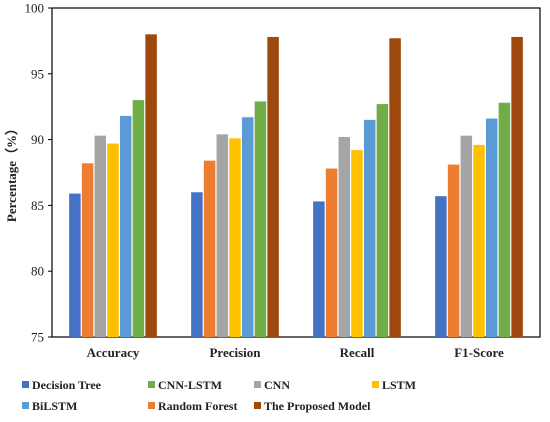 The width and height of the screenshot is (550, 422). What do you see at coordinates (54, 406) in the screenshot?
I see `legend-label: BiLSTM` at bounding box center [54, 406].